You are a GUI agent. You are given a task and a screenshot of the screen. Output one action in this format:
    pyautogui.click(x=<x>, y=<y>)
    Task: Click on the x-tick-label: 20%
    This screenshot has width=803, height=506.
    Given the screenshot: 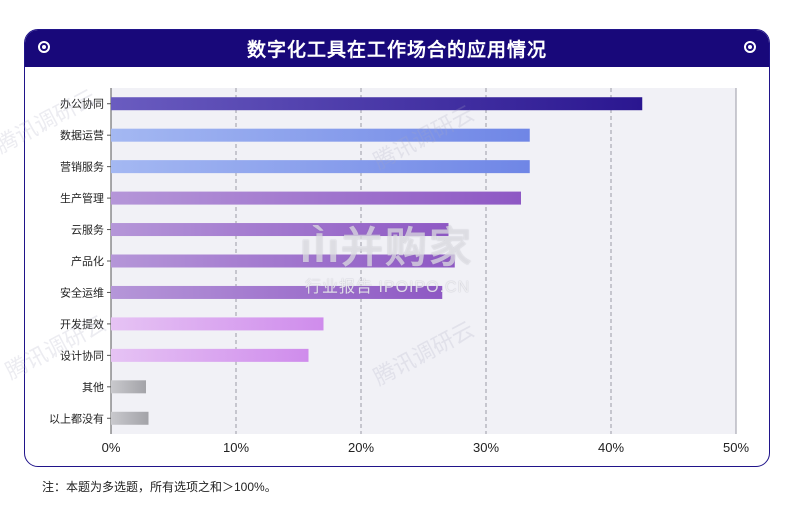 What is the action you would take?
    pyautogui.click(x=361, y=447)
    